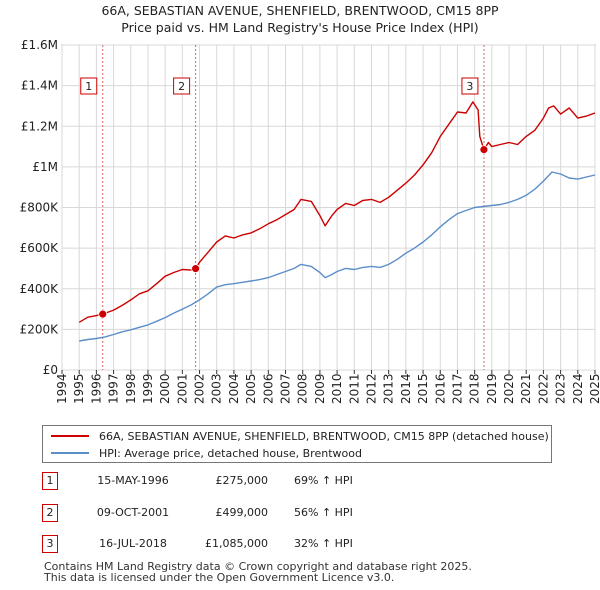 The image size is (600, 590). I want to click on x-tick-label: 2023, so click(561, 388).